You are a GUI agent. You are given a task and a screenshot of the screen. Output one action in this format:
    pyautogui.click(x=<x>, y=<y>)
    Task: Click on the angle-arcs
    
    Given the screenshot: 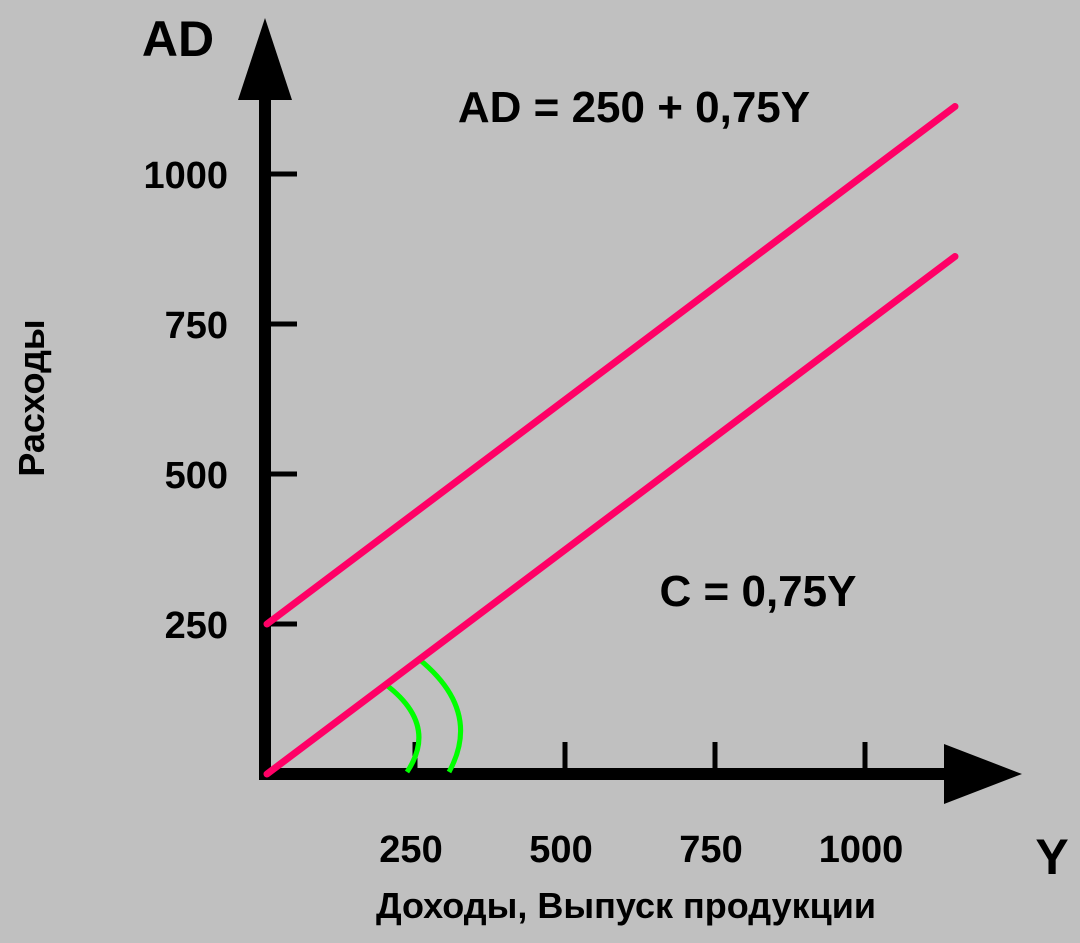 What is the action you would take?
    pyautogui.click(x=423, y=715)
    